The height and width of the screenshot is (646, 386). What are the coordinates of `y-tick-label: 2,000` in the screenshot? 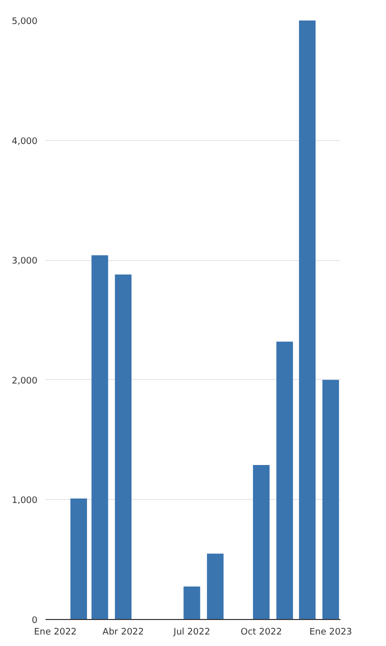 It's located at (25, 381).